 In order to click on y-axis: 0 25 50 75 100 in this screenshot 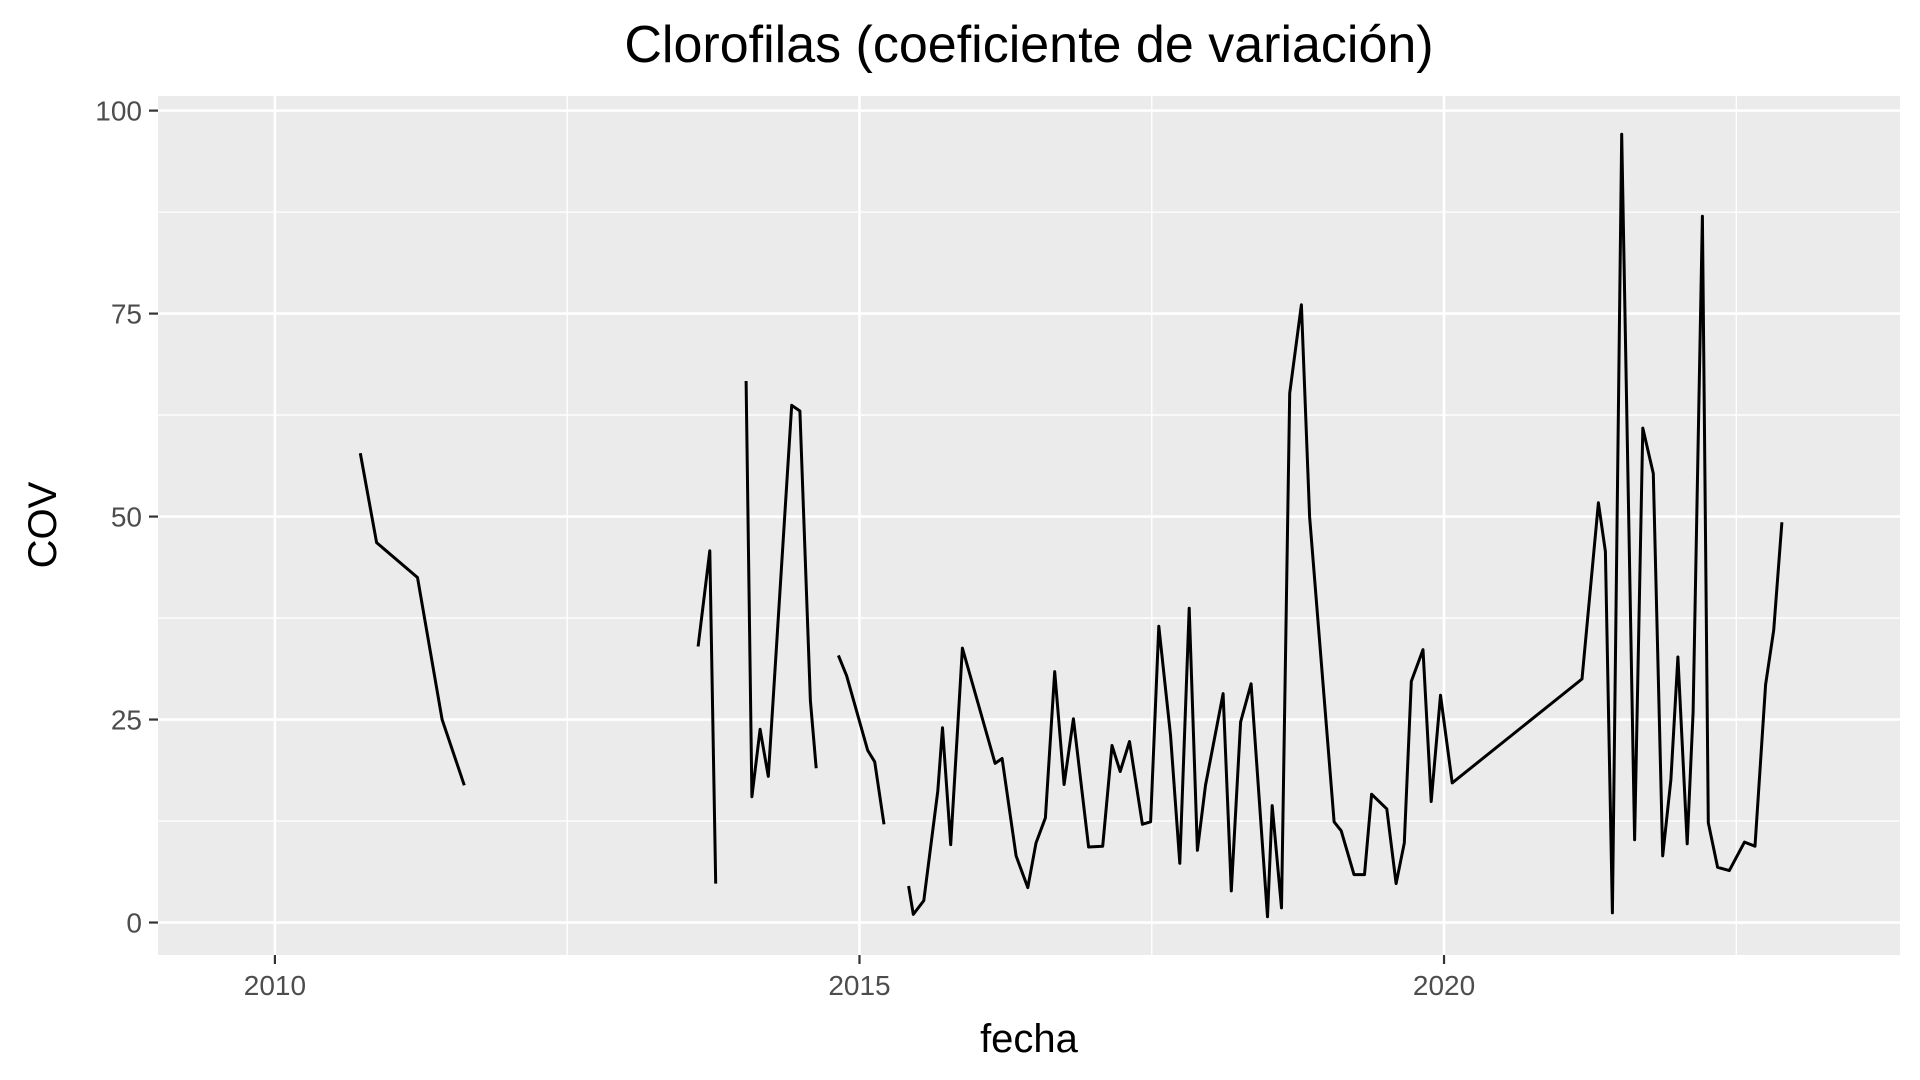, I will do `click(126, 517)`.